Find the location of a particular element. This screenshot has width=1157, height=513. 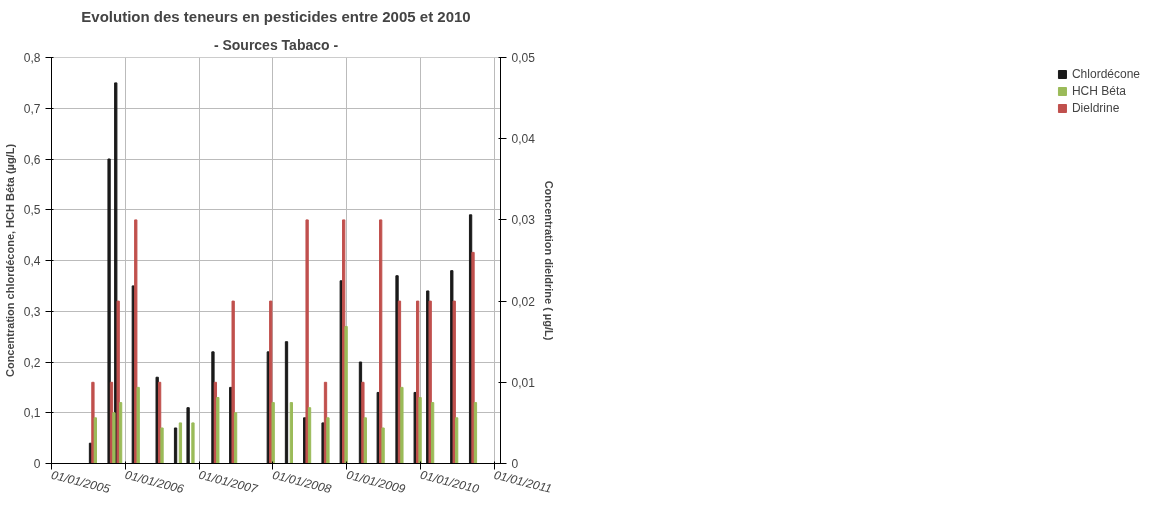

y-tick-label: 0,2 is located at coordinates (32, 362).